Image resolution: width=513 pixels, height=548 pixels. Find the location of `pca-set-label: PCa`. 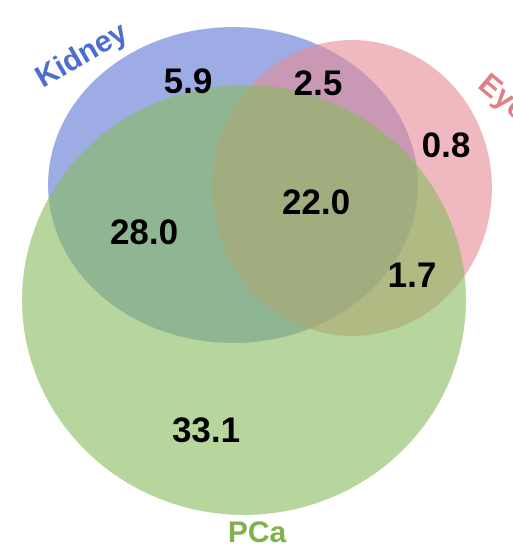

pca-set-label: PCa is located at coordinates (257, 532).